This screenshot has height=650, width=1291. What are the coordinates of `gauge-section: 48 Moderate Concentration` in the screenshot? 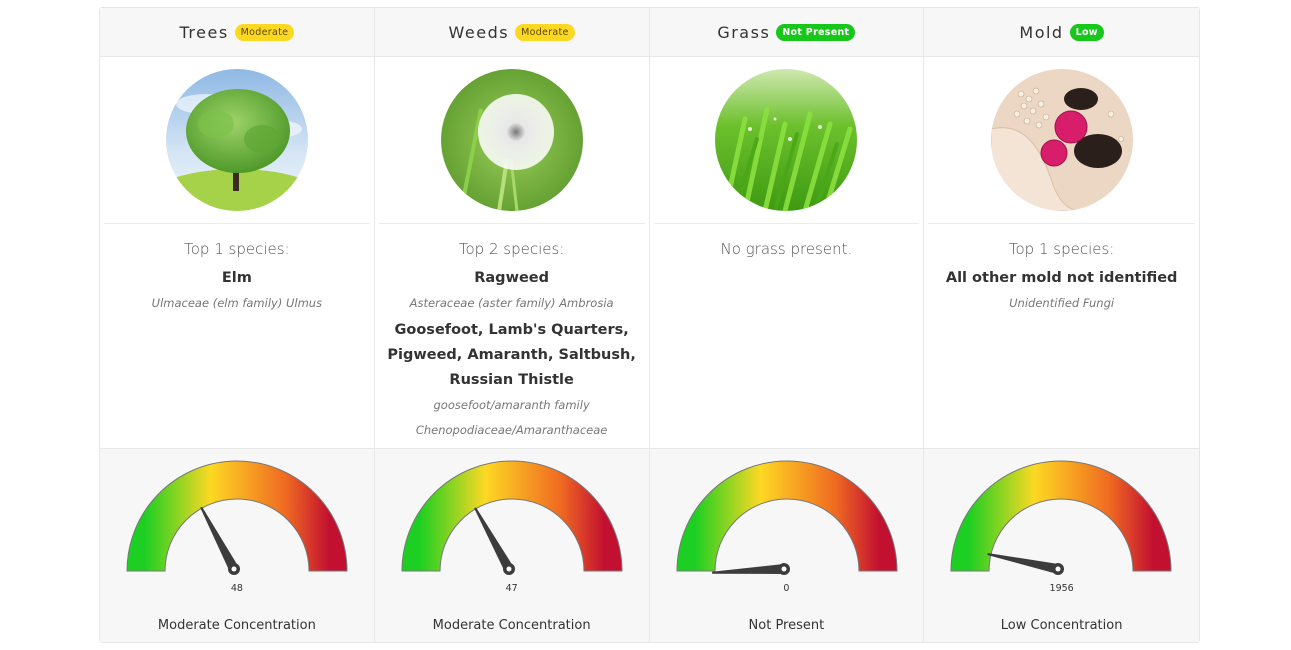 It's located at (237, 545).